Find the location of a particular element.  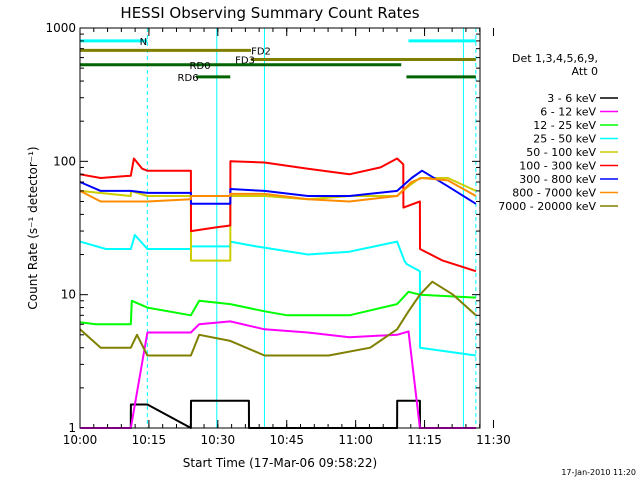

flag-label-0: N is located at coordinates (143, 42).